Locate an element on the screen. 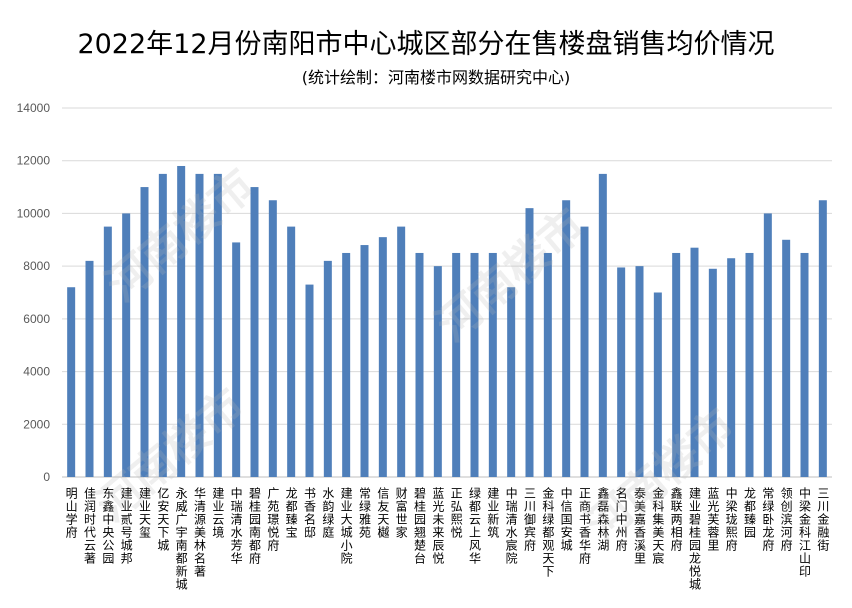 The width and height of the screenshot is (852, 608). x-tick-label: 常绿卧龙府 is located at coordinates (768, 519).